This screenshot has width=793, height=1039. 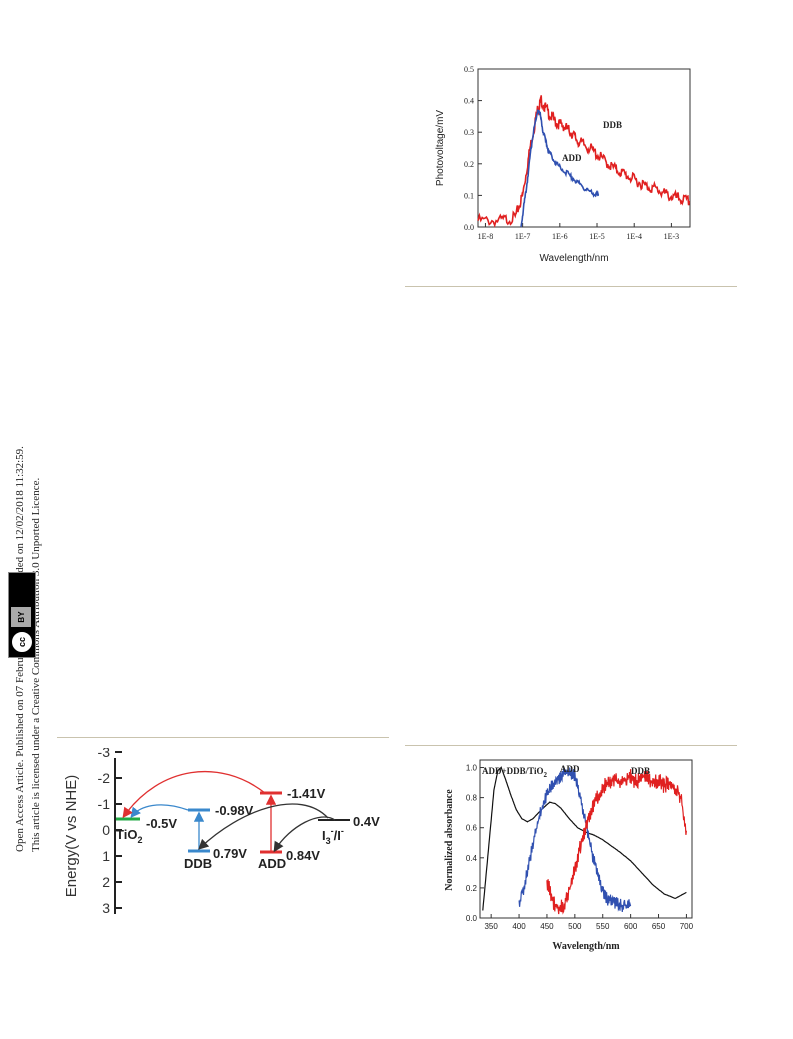 I want to click on x-tick-label: 550, so click(x=603, y=926).